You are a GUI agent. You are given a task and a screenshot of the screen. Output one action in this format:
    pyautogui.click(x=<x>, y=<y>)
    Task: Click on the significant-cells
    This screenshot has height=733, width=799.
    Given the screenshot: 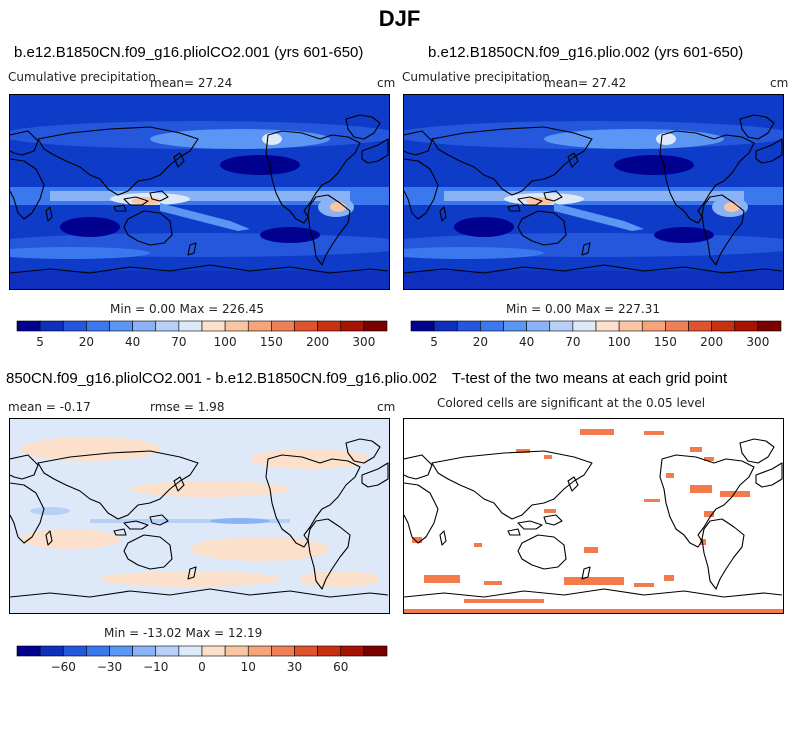 What is the action you would take?
    pyautogui.click(x=593, y=521)
    